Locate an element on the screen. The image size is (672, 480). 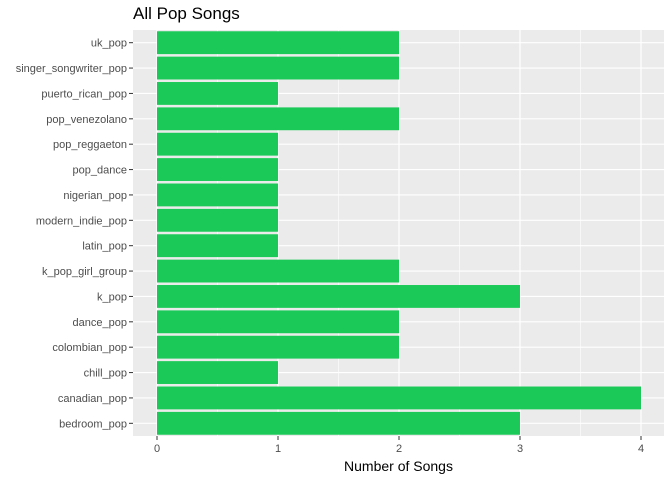
bar-bedroom_pop is located at coordinates (338, 423).